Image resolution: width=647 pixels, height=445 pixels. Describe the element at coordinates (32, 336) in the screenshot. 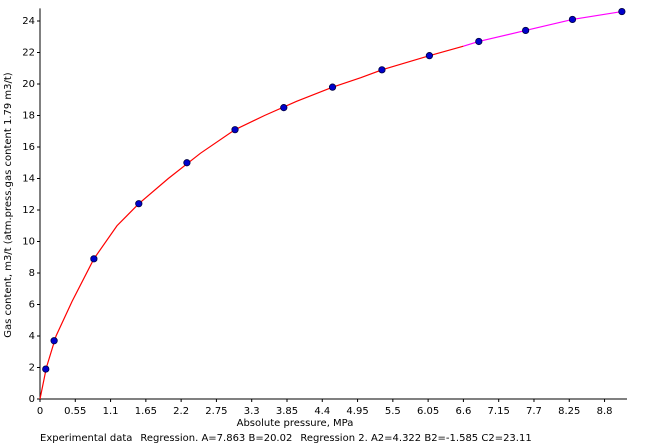

I see `y-tick-label: 4` at that location.